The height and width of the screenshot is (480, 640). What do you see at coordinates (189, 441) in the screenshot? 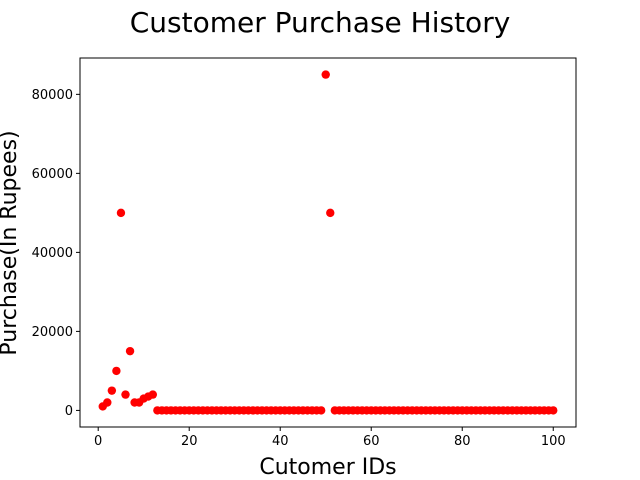
I see `x-tick-label: 20` at bounding box center [189, 441].